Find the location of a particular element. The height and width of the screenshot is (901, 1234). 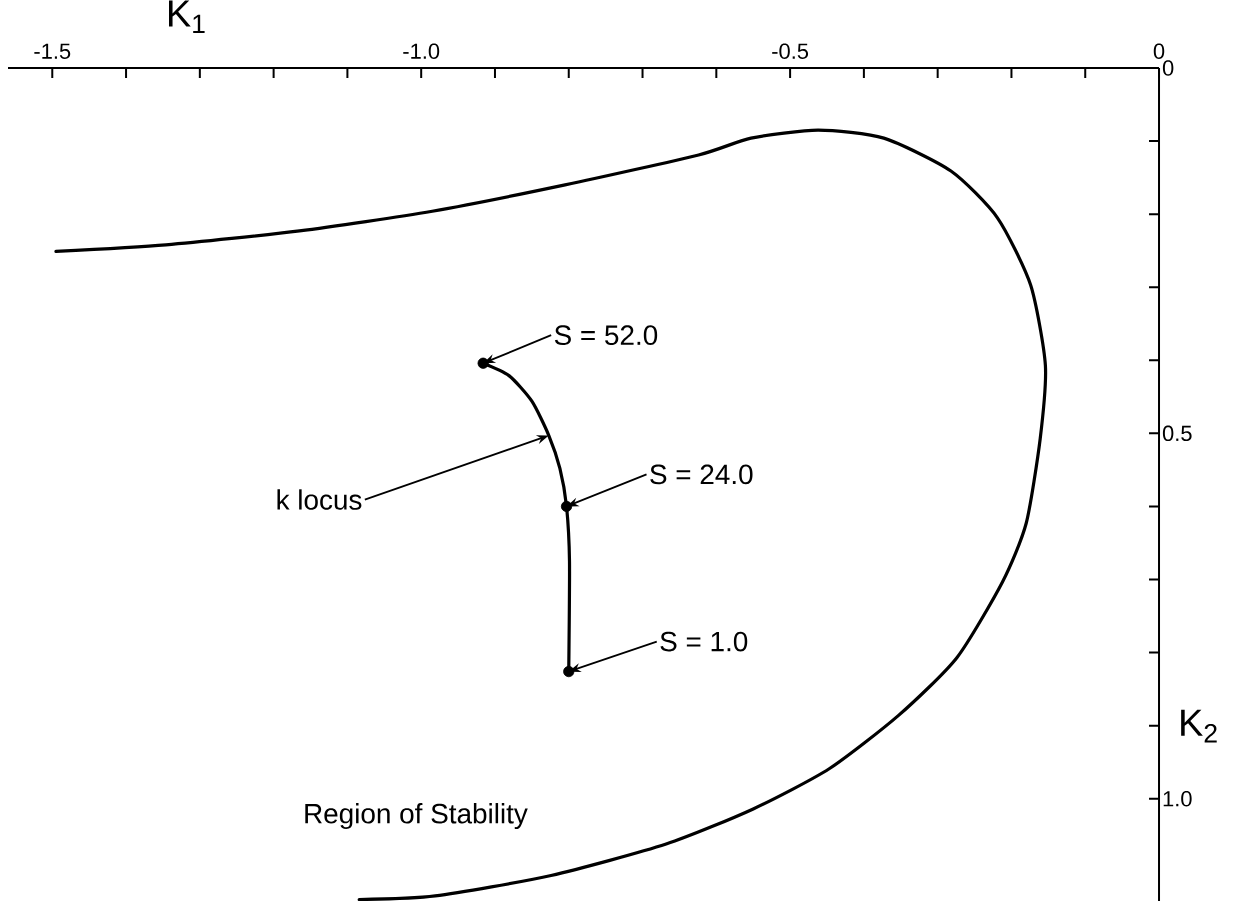

x-tick-label: -1.0 is located at coordinates (421, 51).